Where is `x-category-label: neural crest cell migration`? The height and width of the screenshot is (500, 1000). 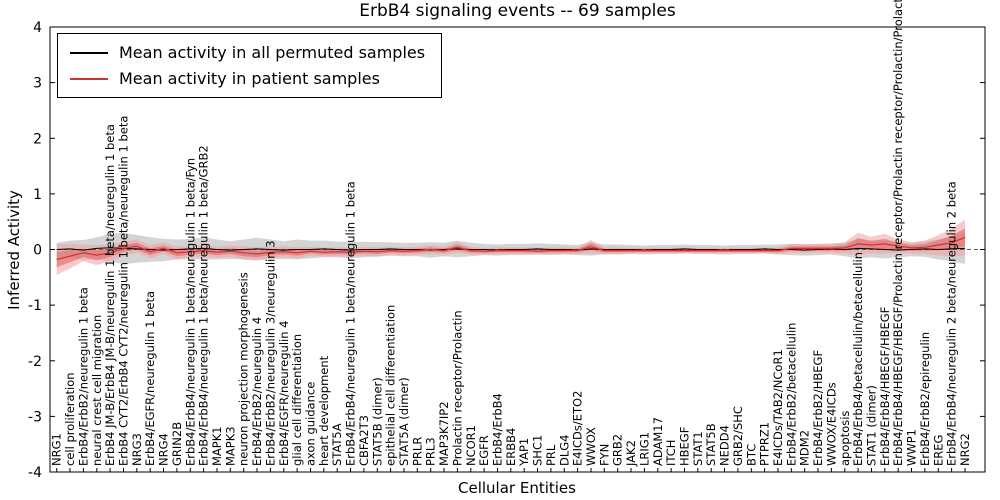
x-category-label: neural crest cell migration is located at coordinates (97, 390).